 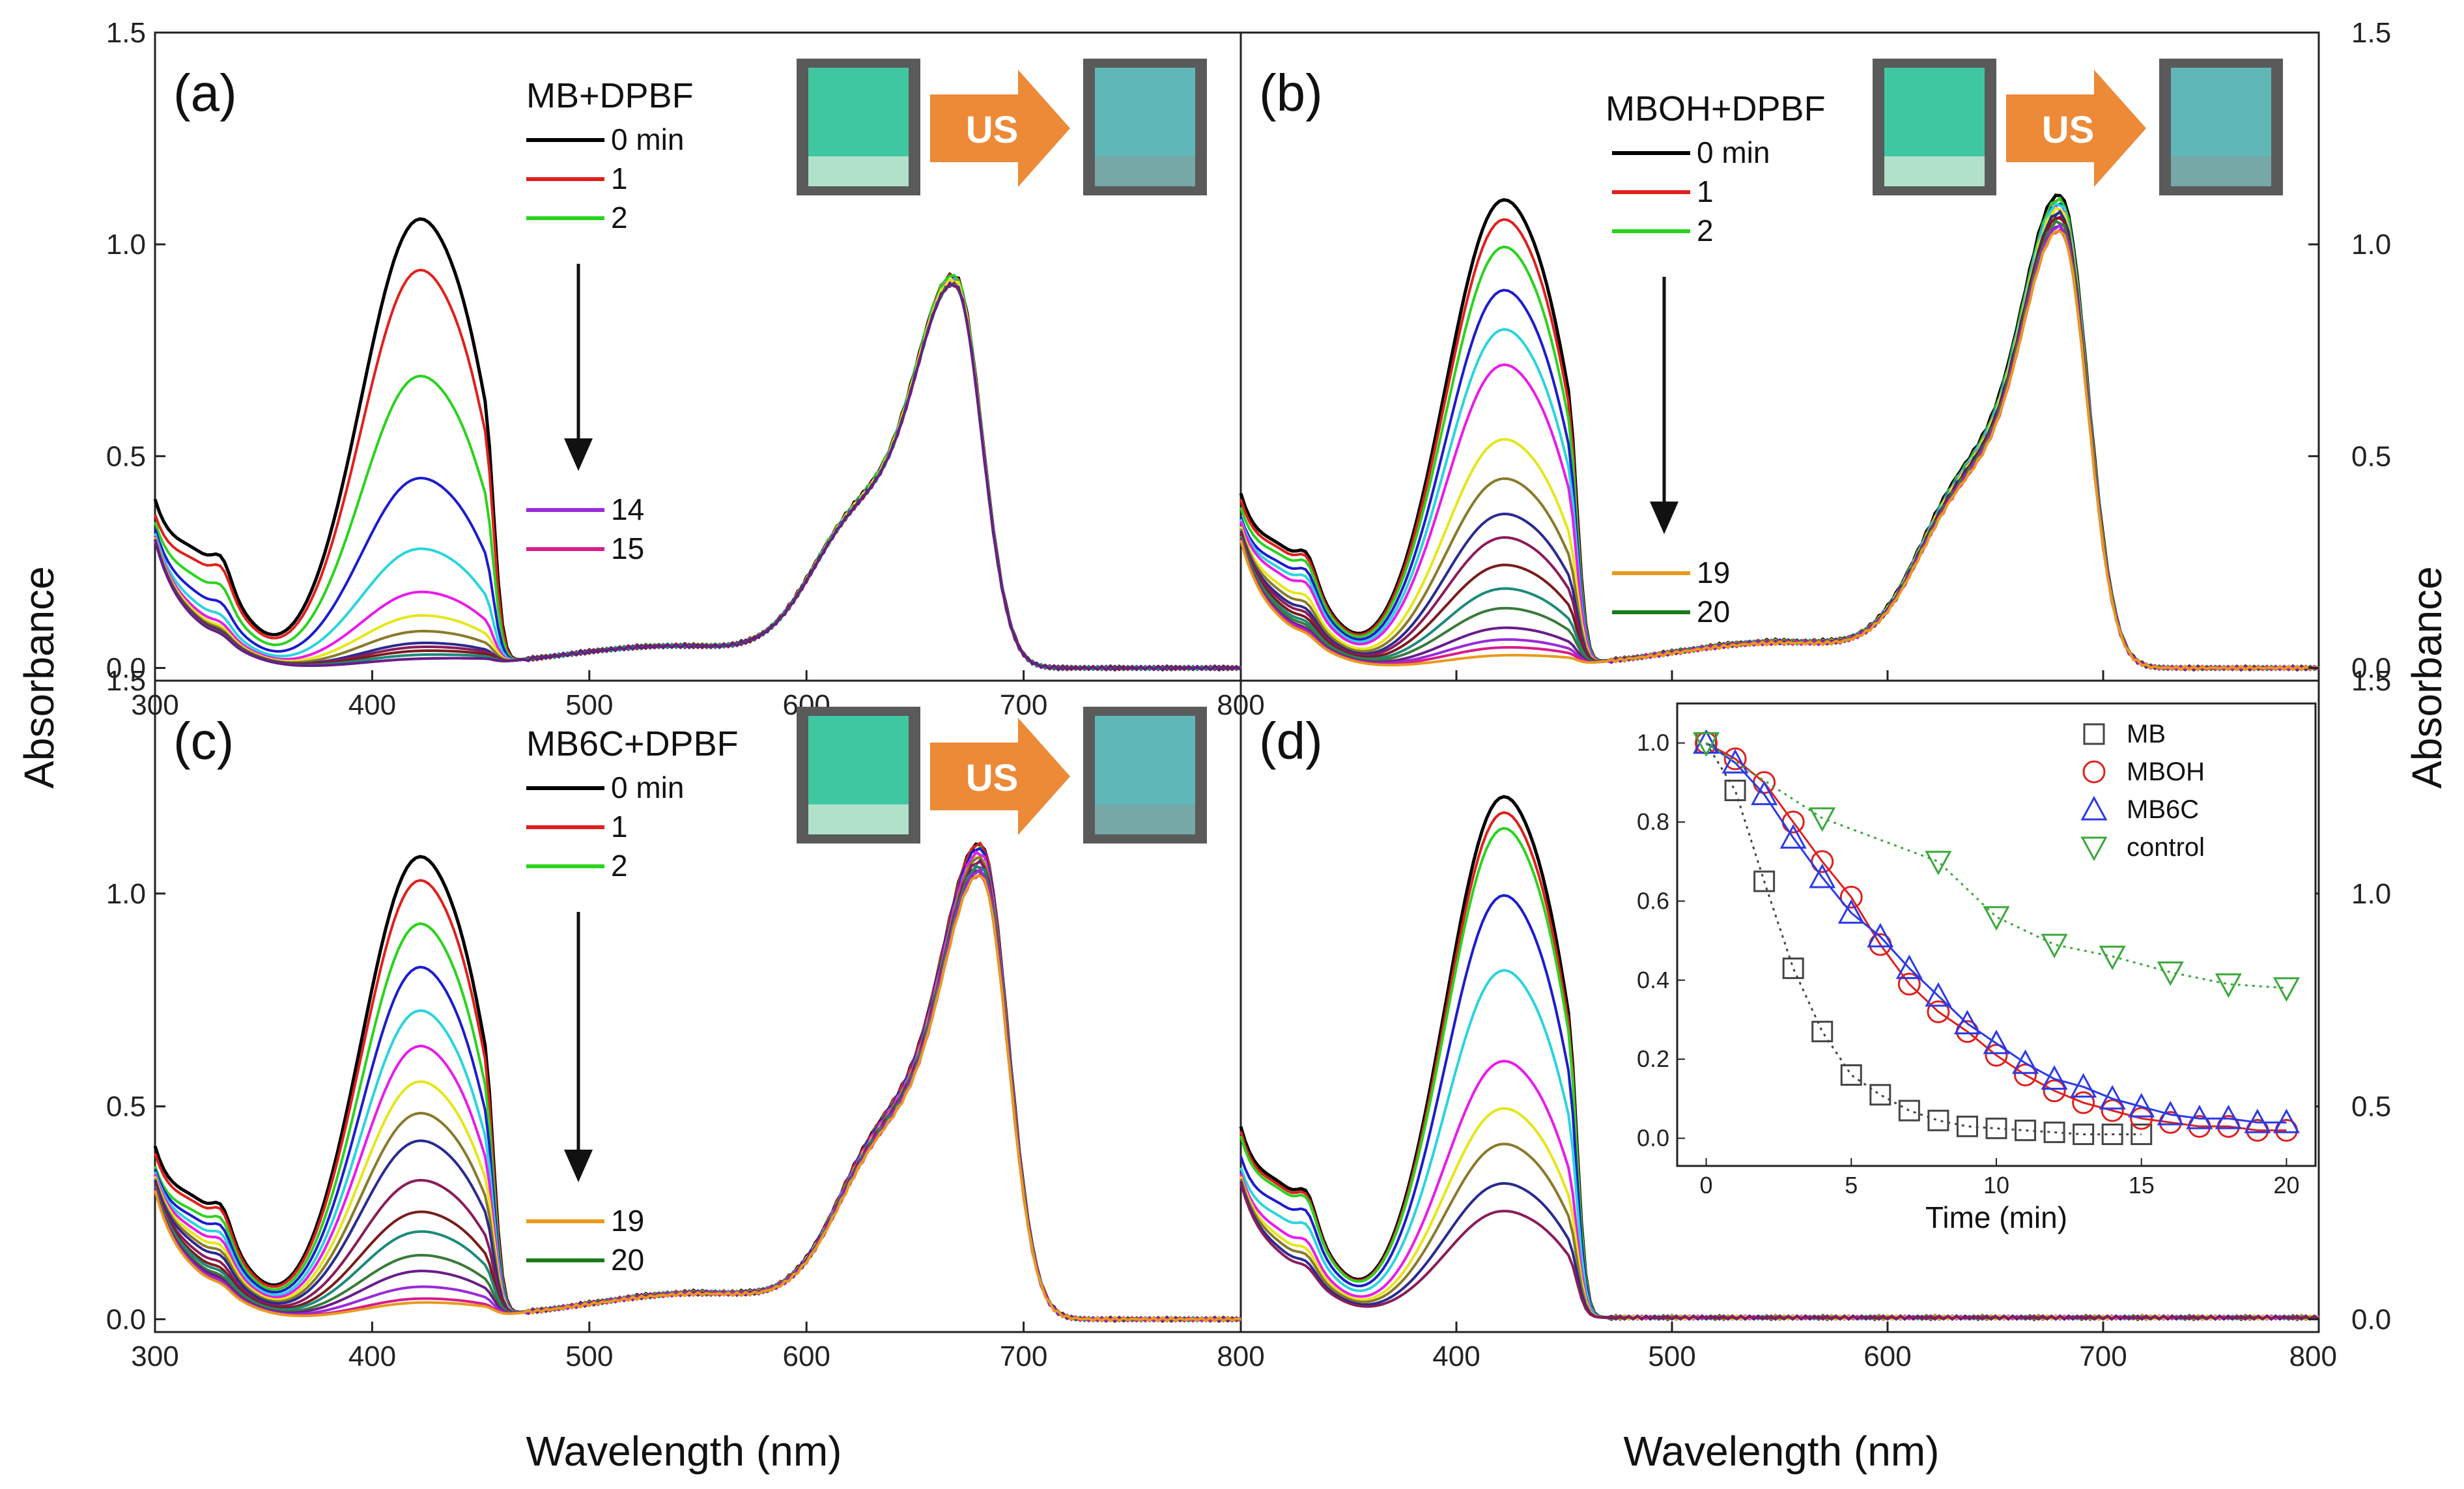 I want to click on y-tick-label-a-2: 1.0, so click(x=126, y=245).